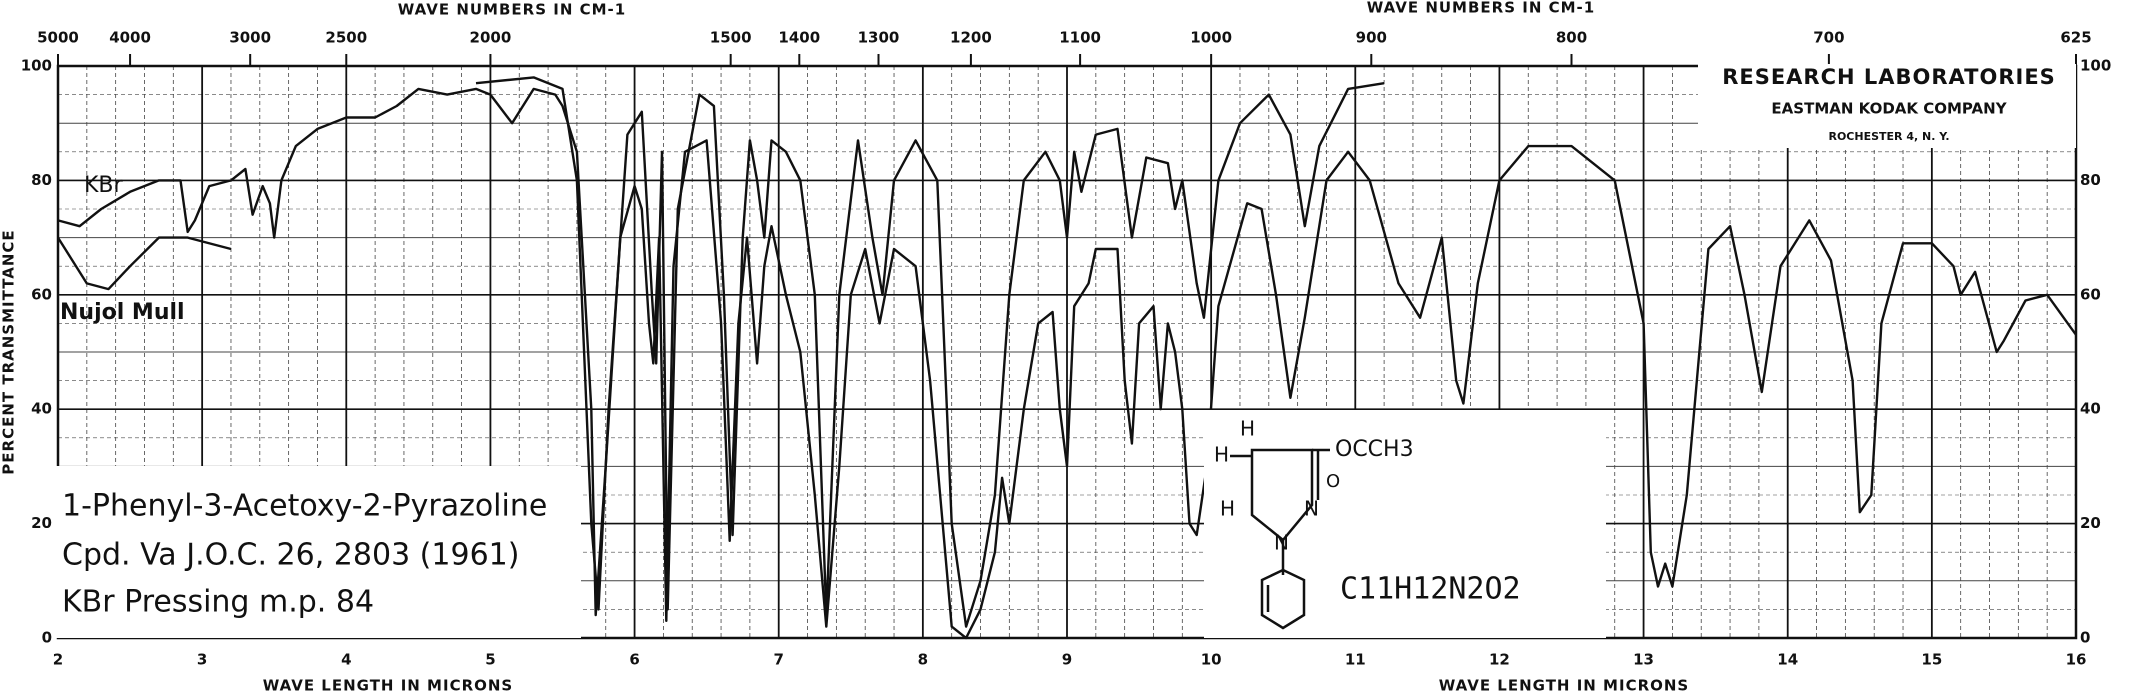  What do you see at coordinates (1355, 660) in the screenshot?
I see `x-tick-label: 11` at bounding box center [1355, 660].